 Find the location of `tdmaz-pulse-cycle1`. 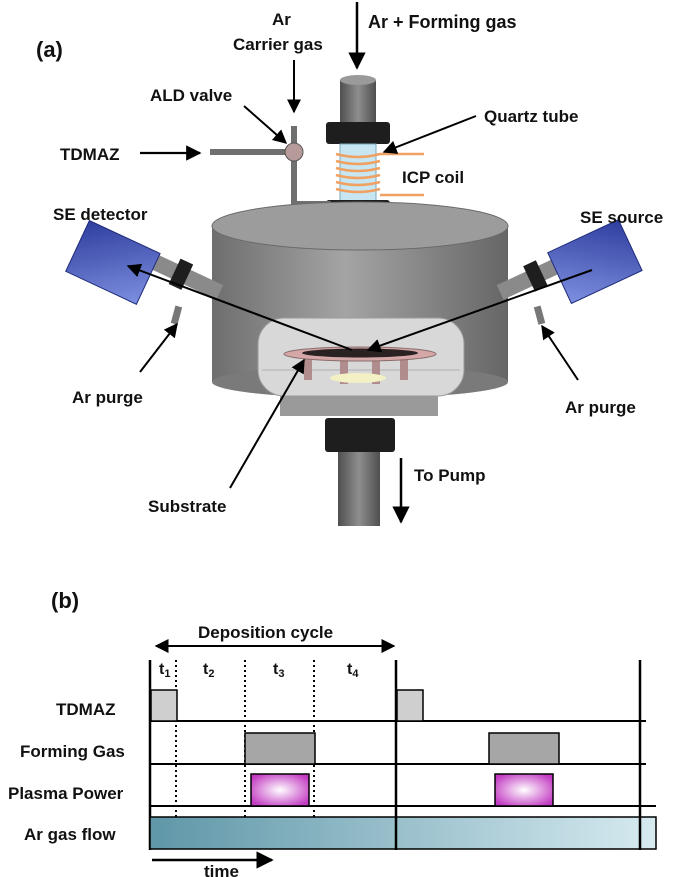

tdmaz-pulse-cycle1 is located at coordinates (164, 705).